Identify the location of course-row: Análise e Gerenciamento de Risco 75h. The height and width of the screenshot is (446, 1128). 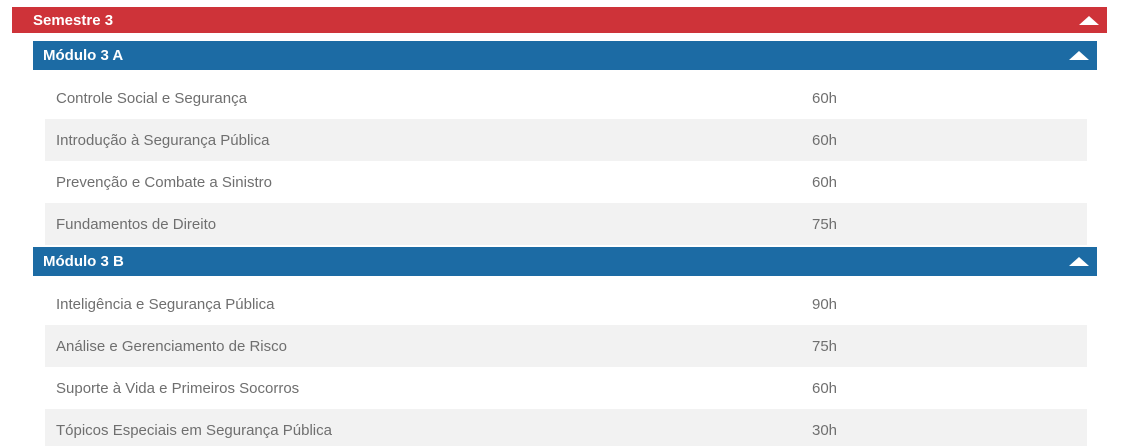
(566, 346).